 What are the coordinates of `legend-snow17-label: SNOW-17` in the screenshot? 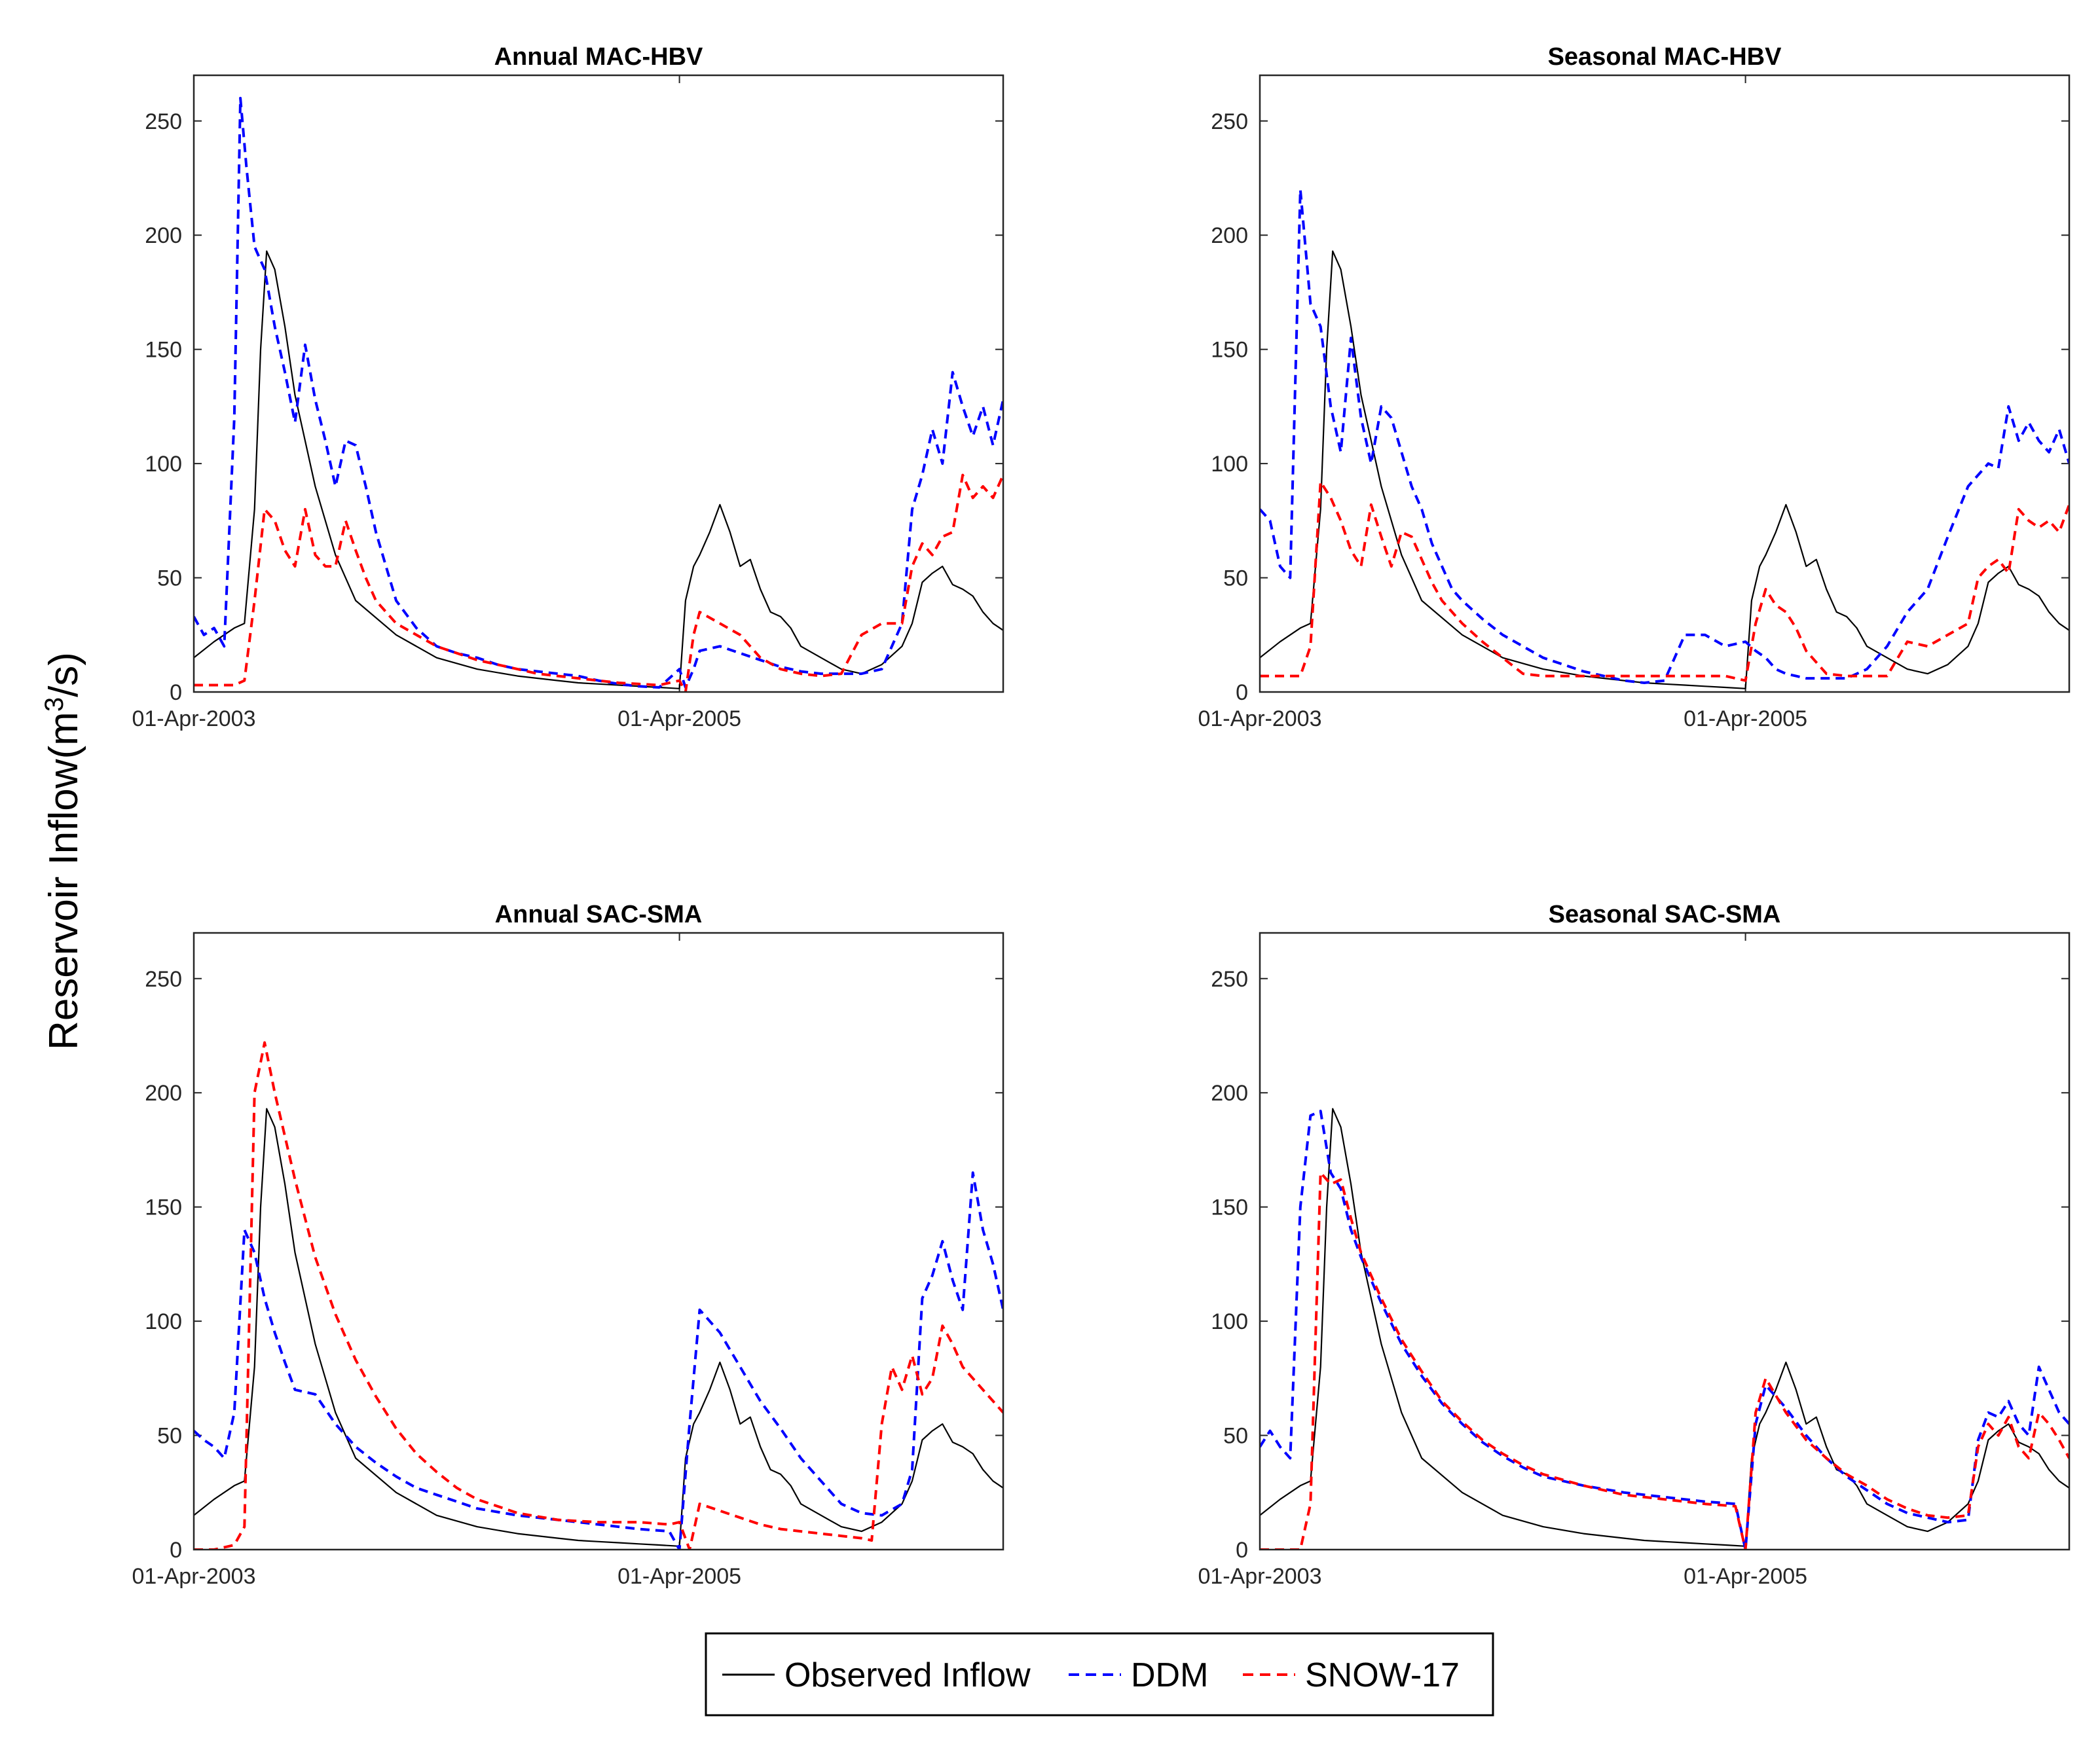 It's located at (1382, 1675).